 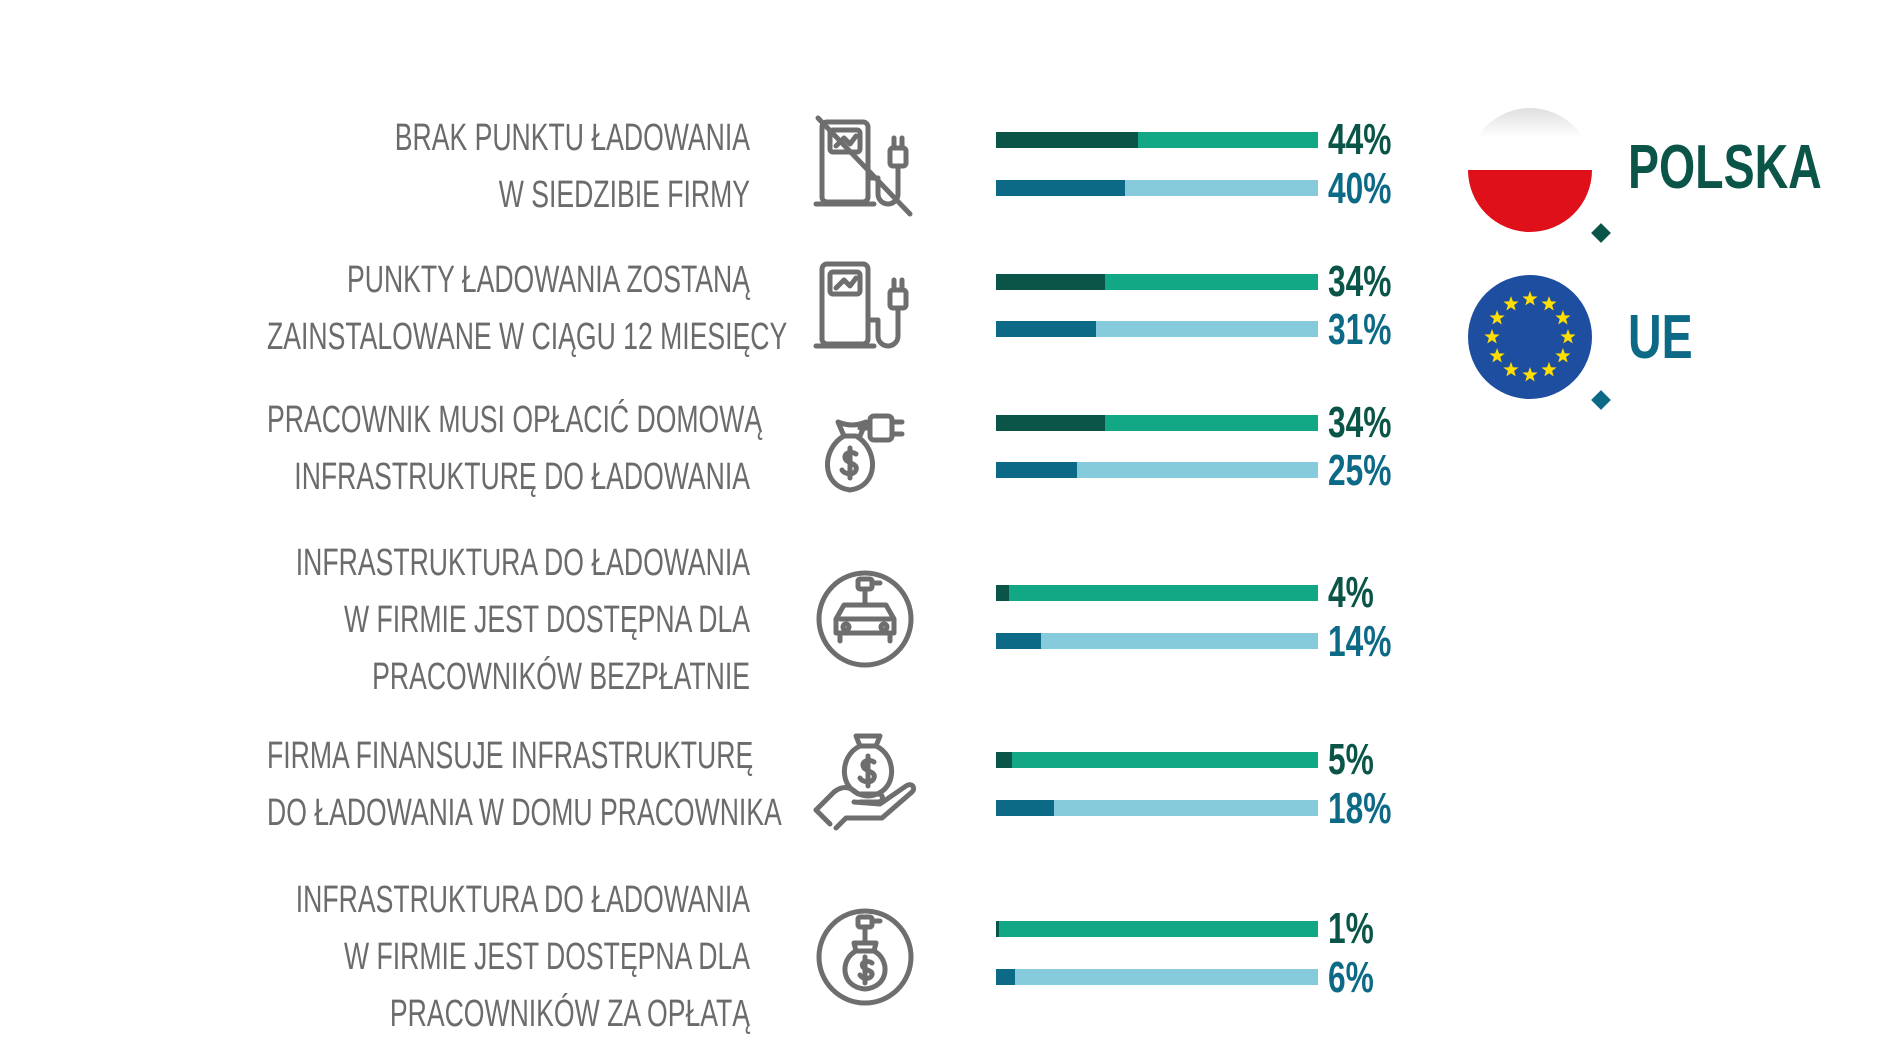 What do you see at coordinates (1351, 592) in the screenshot?
I see `pl-value-label: 4%` at bounding box center [1351, 592].